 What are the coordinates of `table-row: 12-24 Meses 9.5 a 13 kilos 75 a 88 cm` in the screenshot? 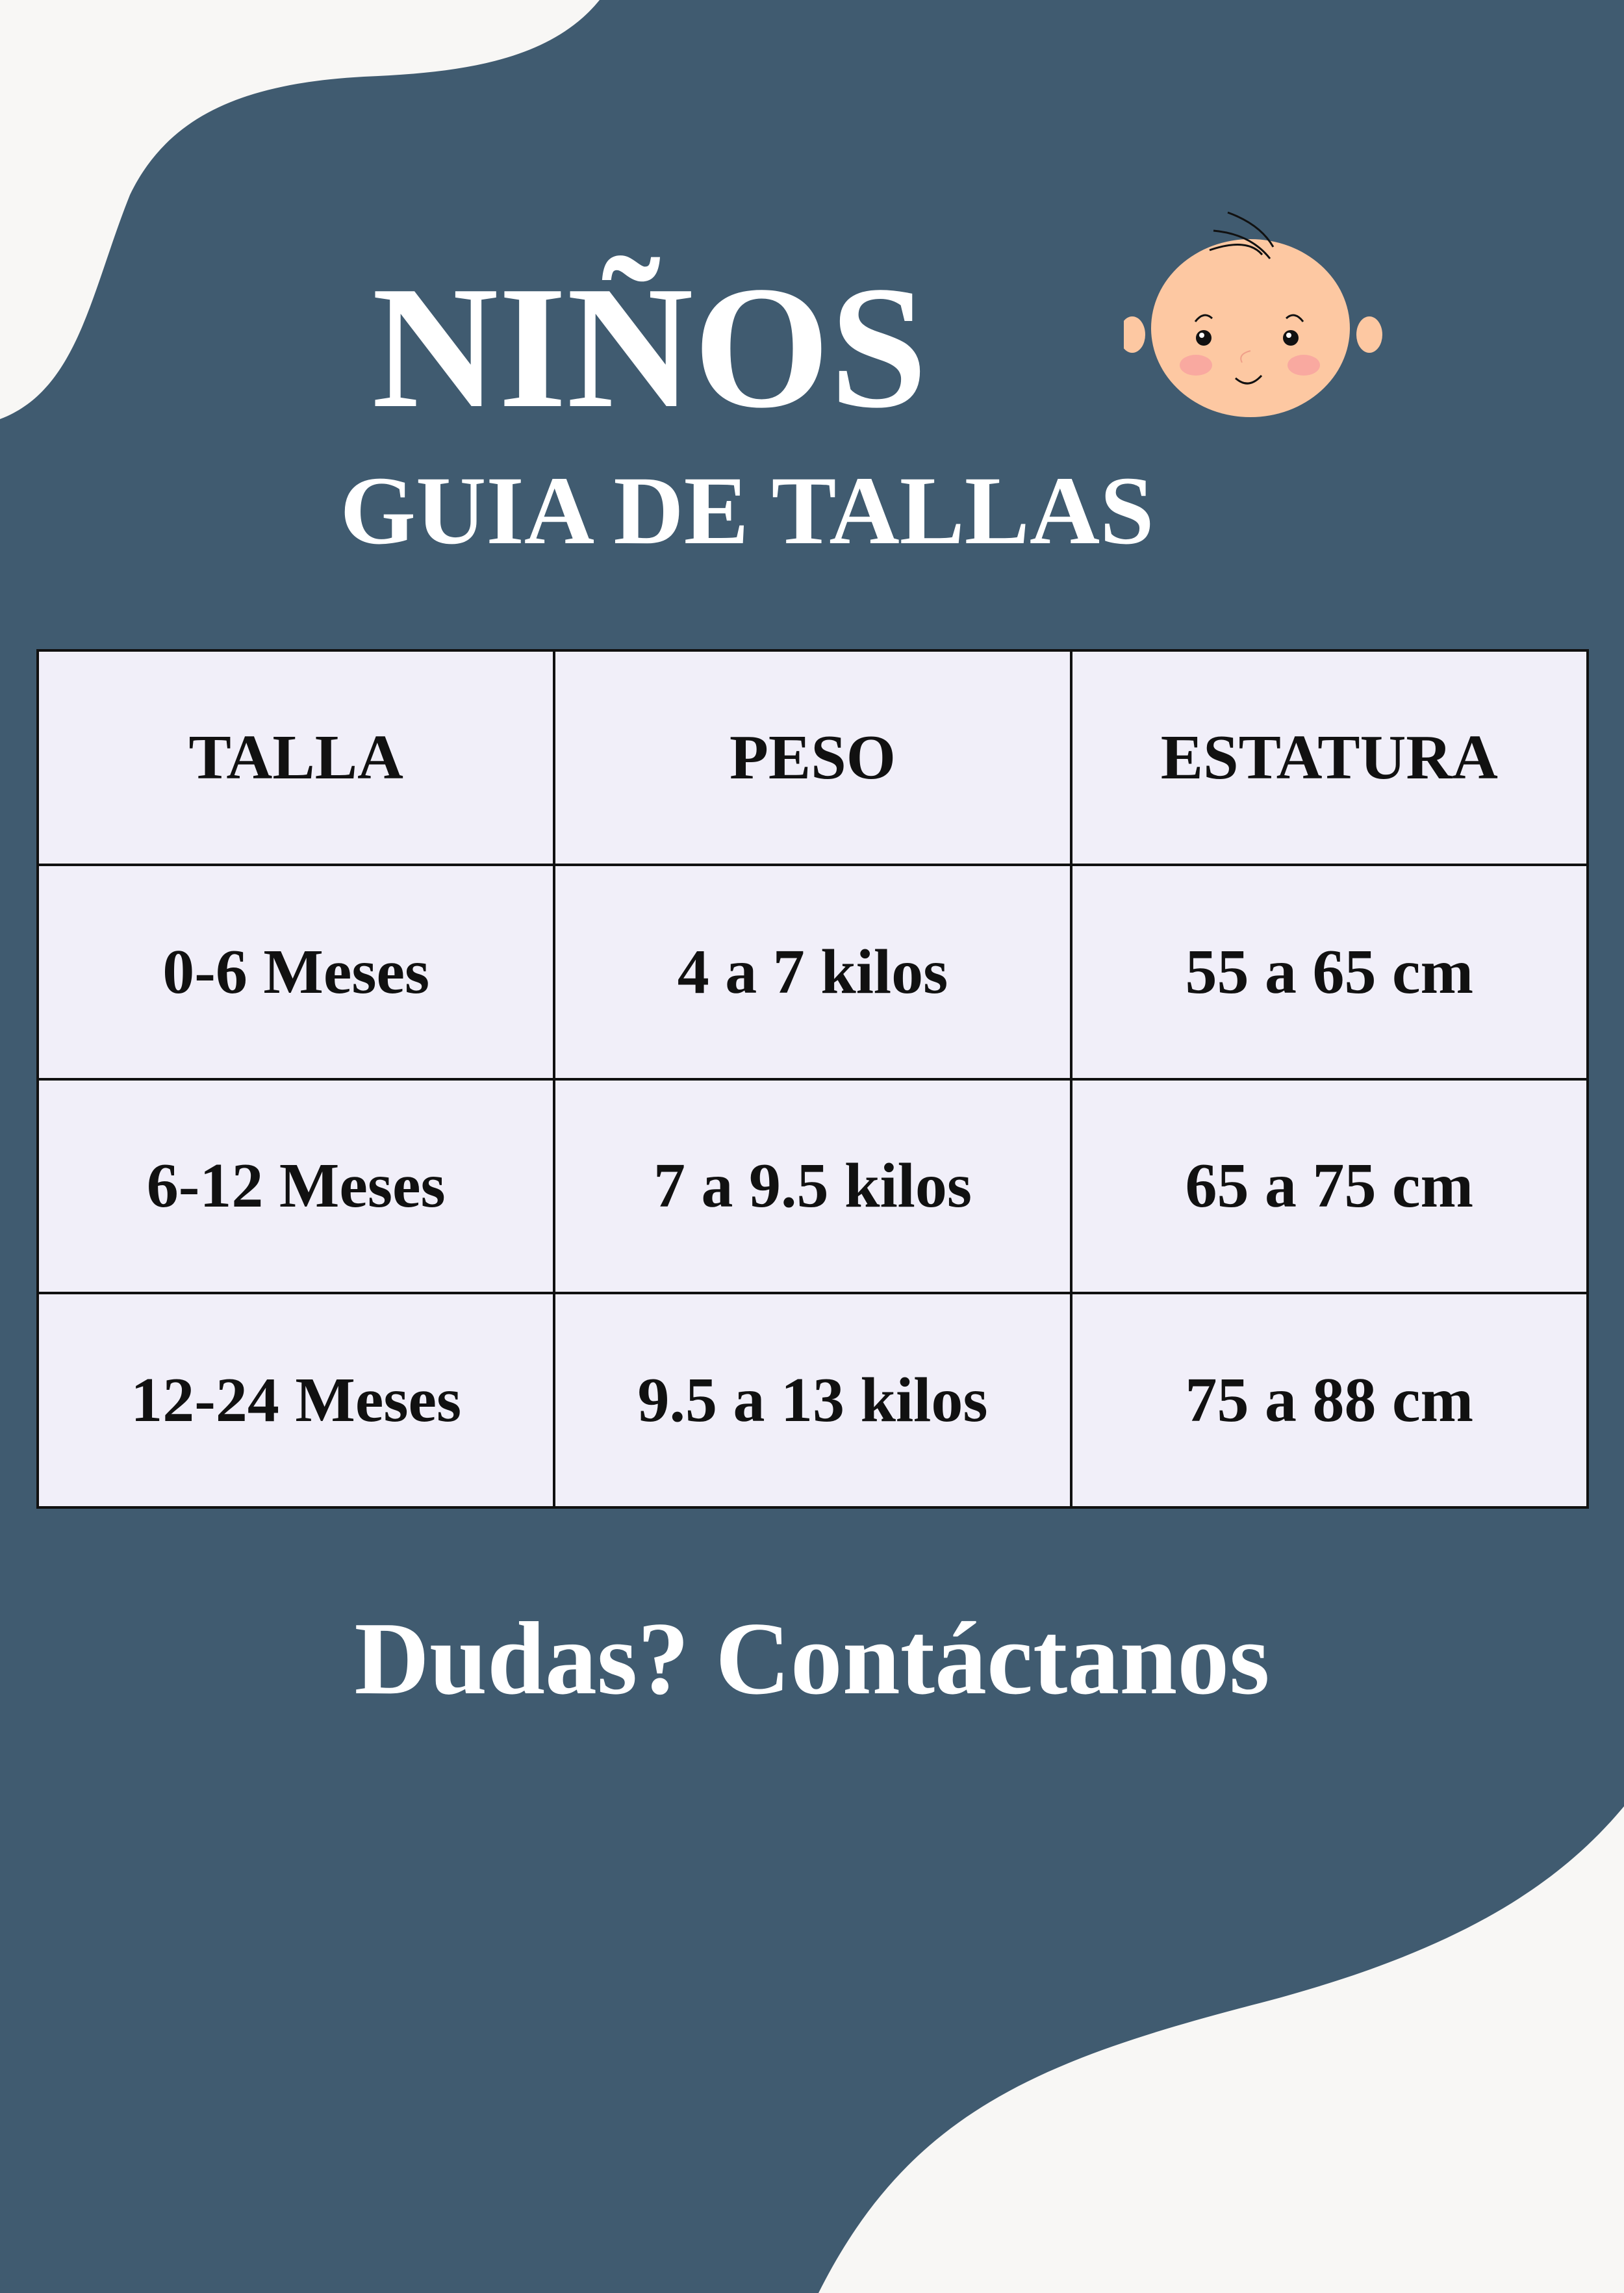 It's located at (813, 1400).